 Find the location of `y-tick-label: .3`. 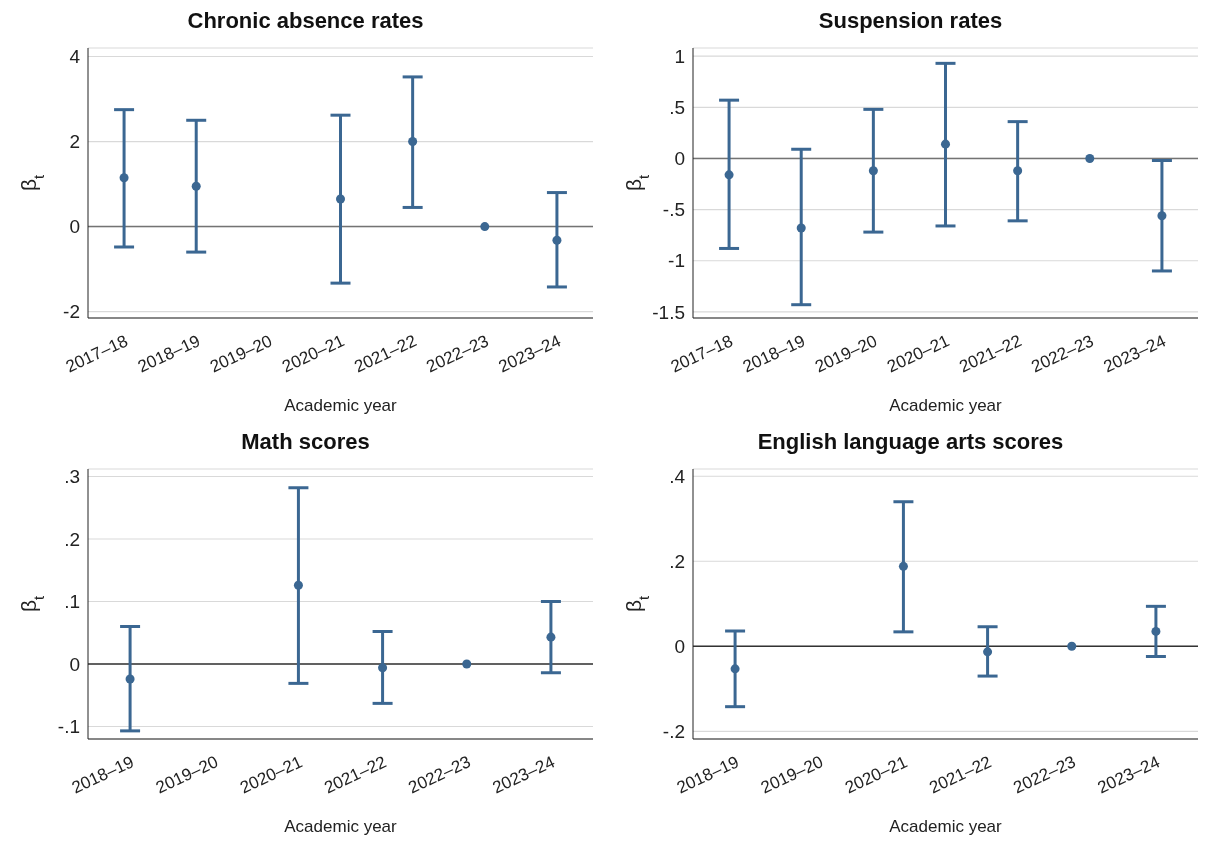

y-tick-label: .3 is located at coordinates (72, 477).